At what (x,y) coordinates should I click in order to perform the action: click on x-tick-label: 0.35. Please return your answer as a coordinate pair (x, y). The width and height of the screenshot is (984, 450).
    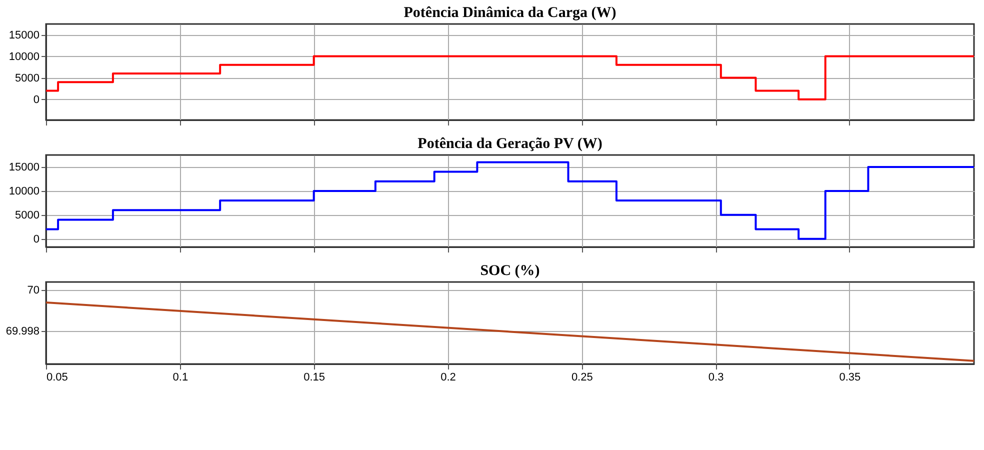
    Looking at the image, I should click on (850, 378).